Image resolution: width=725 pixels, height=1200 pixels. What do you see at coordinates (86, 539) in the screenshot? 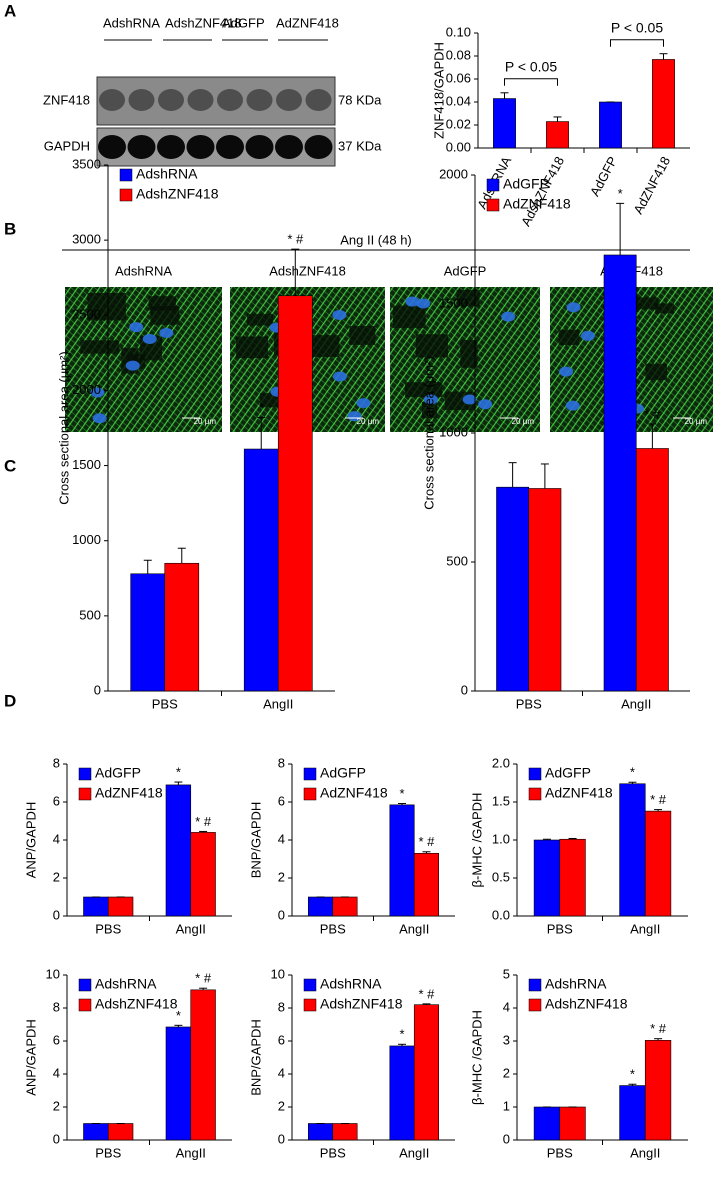
I see `y-tick-label: 1000` at bounding box center [86, 539].